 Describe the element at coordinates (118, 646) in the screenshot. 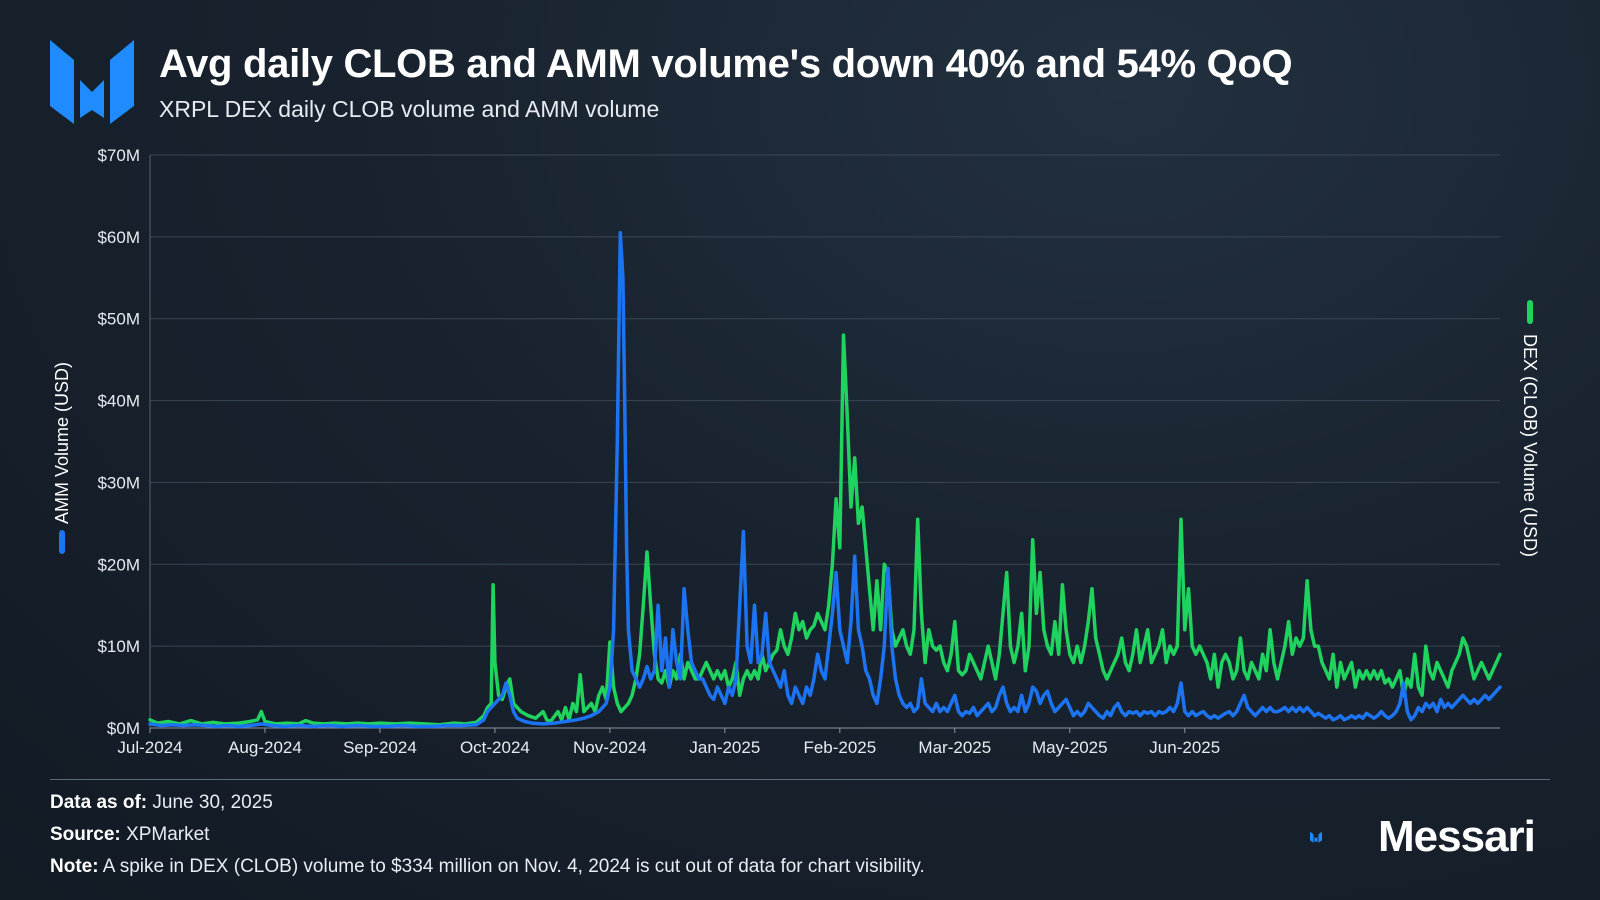

I see `y-tick-label: $10M` at that location.